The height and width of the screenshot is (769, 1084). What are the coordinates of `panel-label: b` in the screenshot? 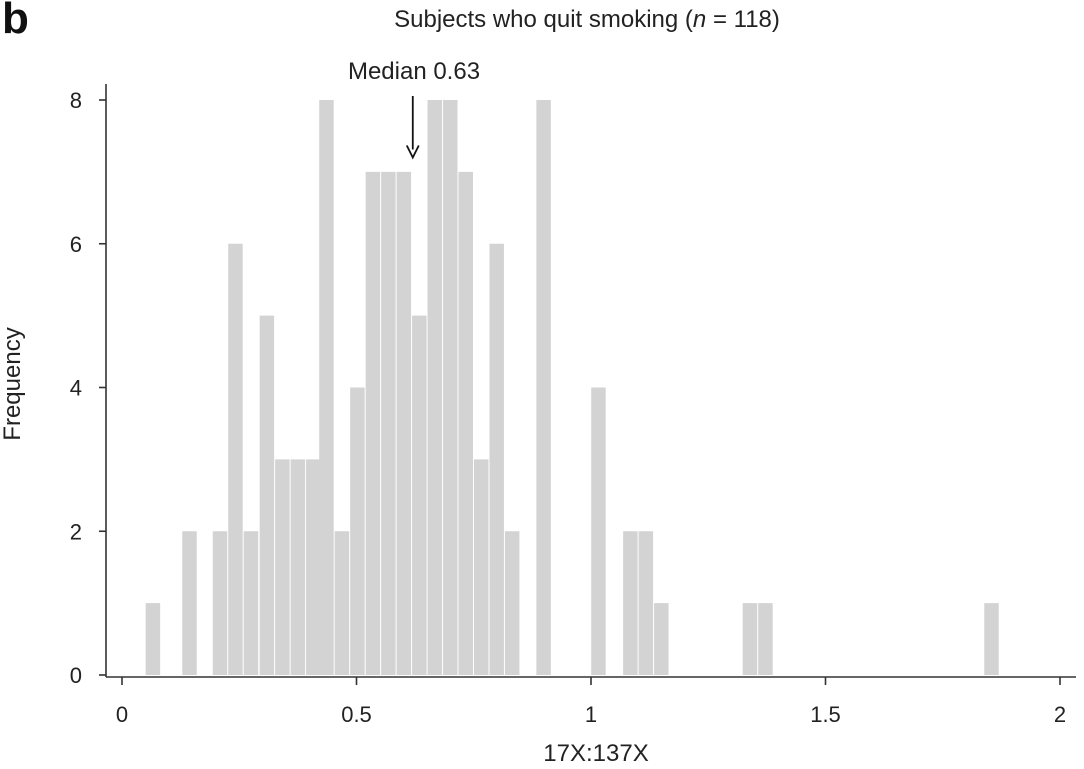 It's located at (15, 21).